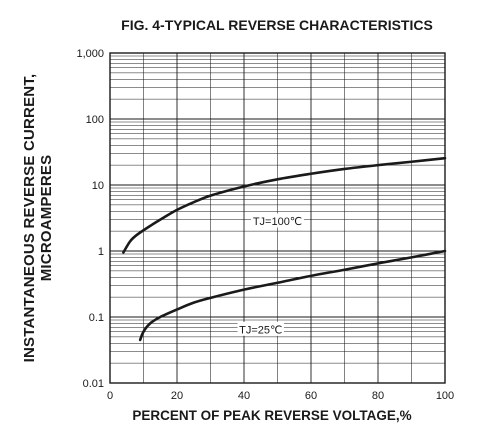 This screenshot has width=487, height=438. What do you see at coordinates (378, 396) in the screenshot?
I see `x-tick-label: 80` at bounding box center [378, 396].